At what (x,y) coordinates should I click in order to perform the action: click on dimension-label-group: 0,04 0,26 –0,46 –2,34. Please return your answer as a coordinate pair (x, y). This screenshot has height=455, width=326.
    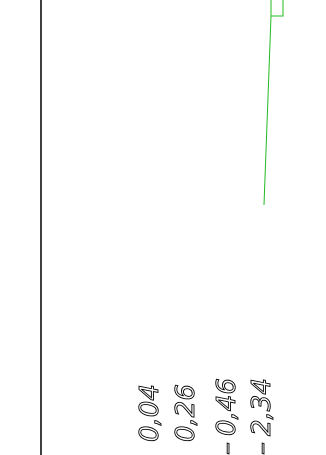
    Looking at the image, I should click on (206, 416).